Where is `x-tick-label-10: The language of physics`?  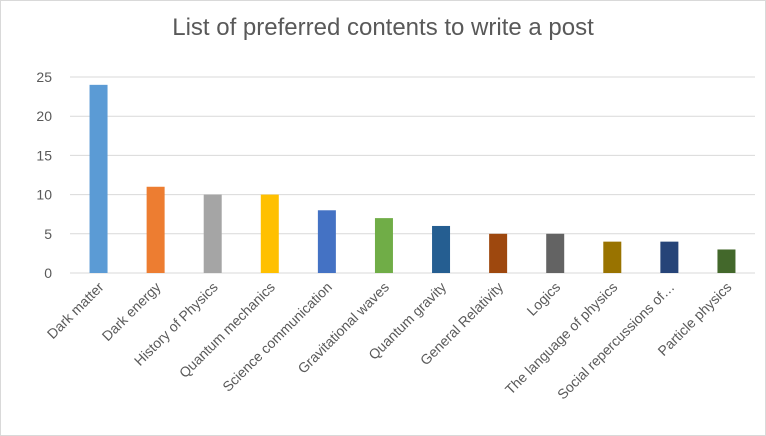 x-tick-label-10: The language of physics is located at coordinates (561, 338).